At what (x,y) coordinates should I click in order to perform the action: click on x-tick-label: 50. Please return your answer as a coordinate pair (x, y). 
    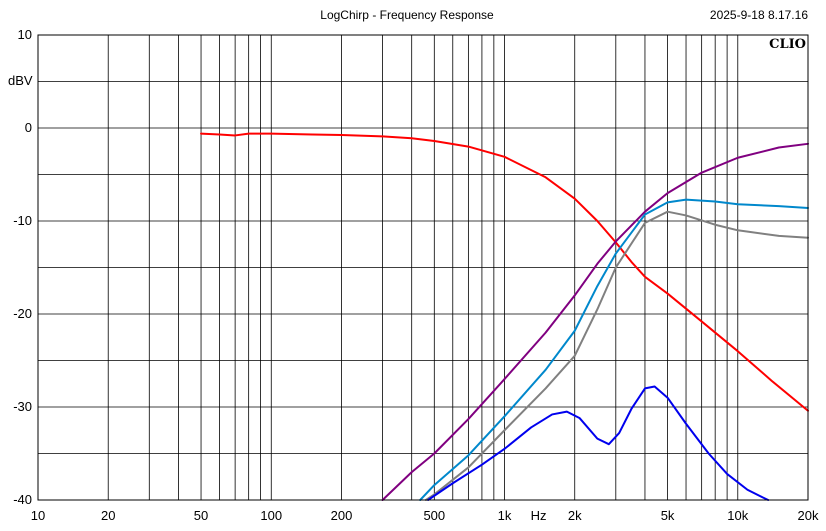
    Looking at the image, I should click on (201, 515).